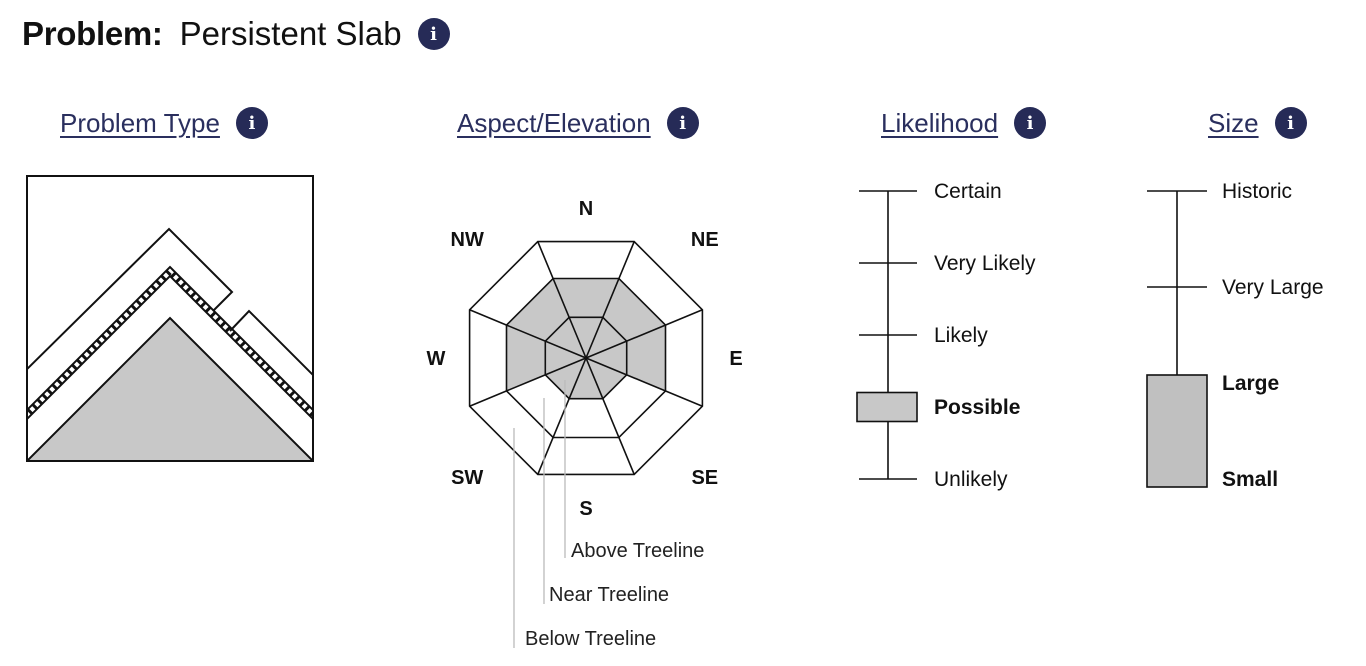 The image size is (1366, 666). What do you see at coordinates (586, 456) in the screenshot?
I see `rose-sector-below-treeline-s` at bounding box center [586, 456].